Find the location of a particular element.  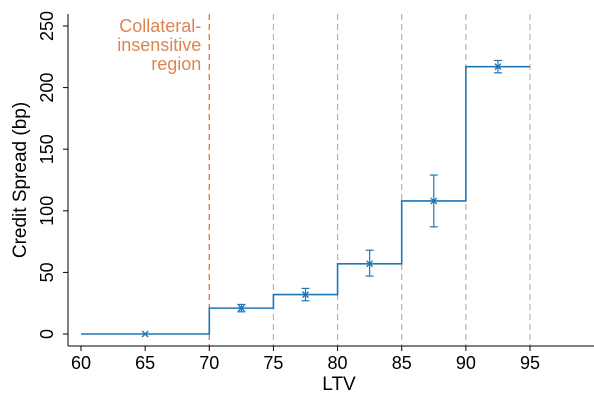

y-tick-label: 100 is located at coordinates (47, 211).